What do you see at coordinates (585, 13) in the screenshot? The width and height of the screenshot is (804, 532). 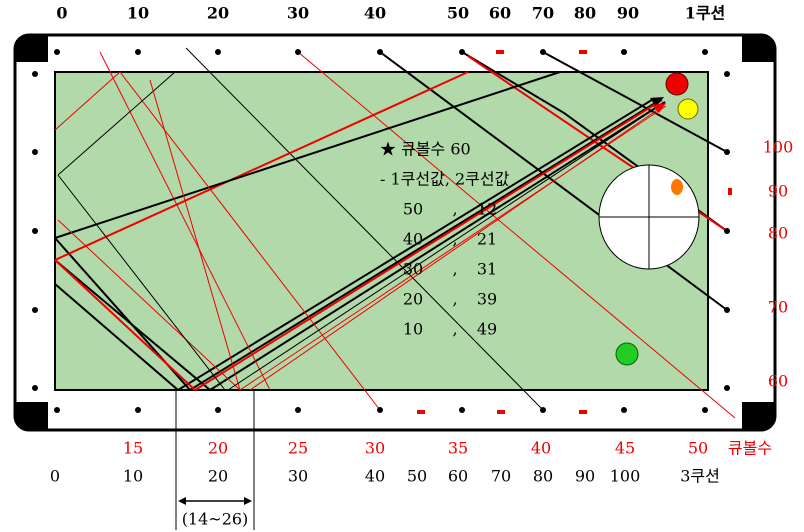 I see `top-scale-label: 80` at bounding box center [585, 13].